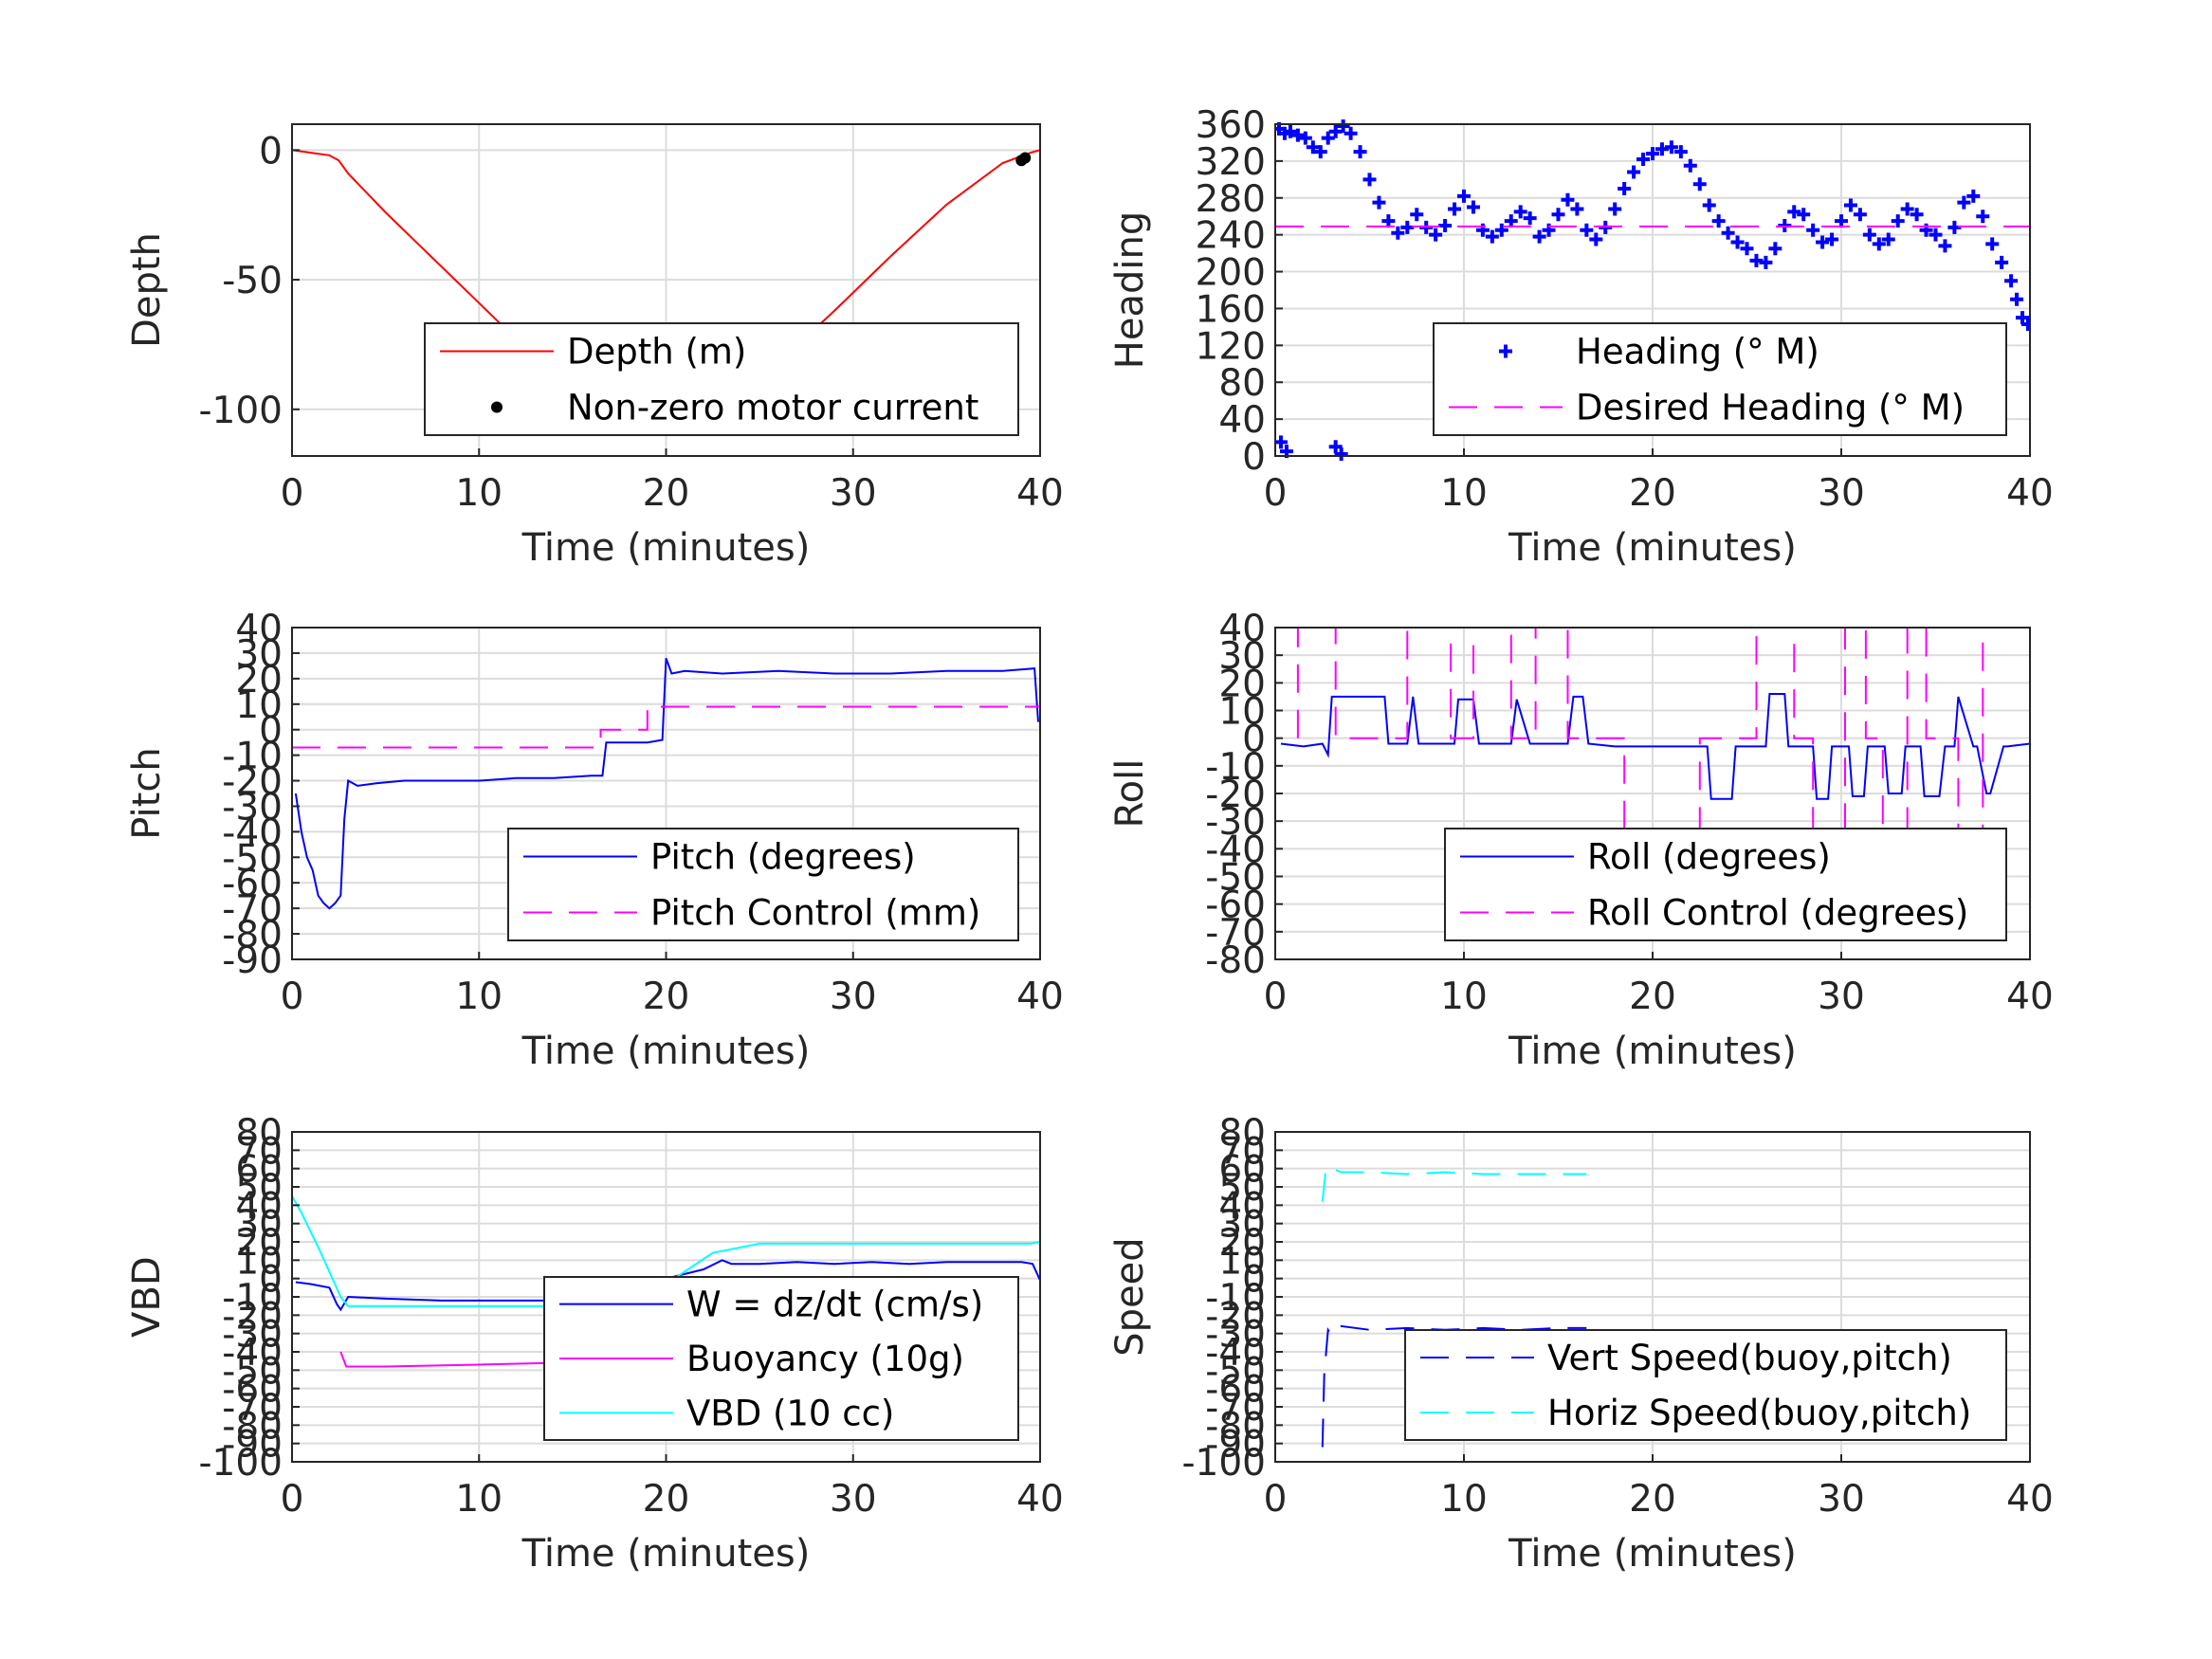  I want to click on speed-ytick-label: 10, so click(1242, 1261).